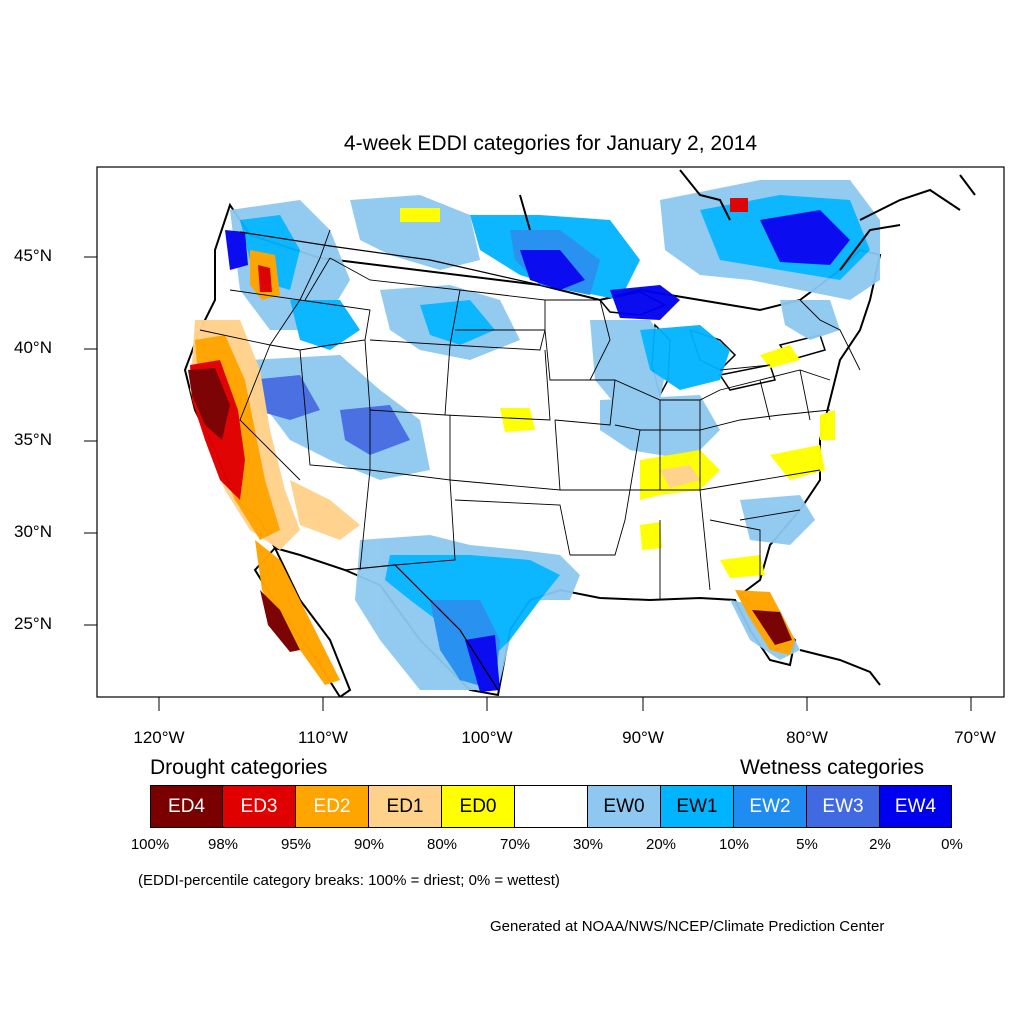 The width and height of the screenshot is (1024, 1024). Describe the element at coordinates (840, 667) in the screenshot. I see `cuba-coast` at that location.